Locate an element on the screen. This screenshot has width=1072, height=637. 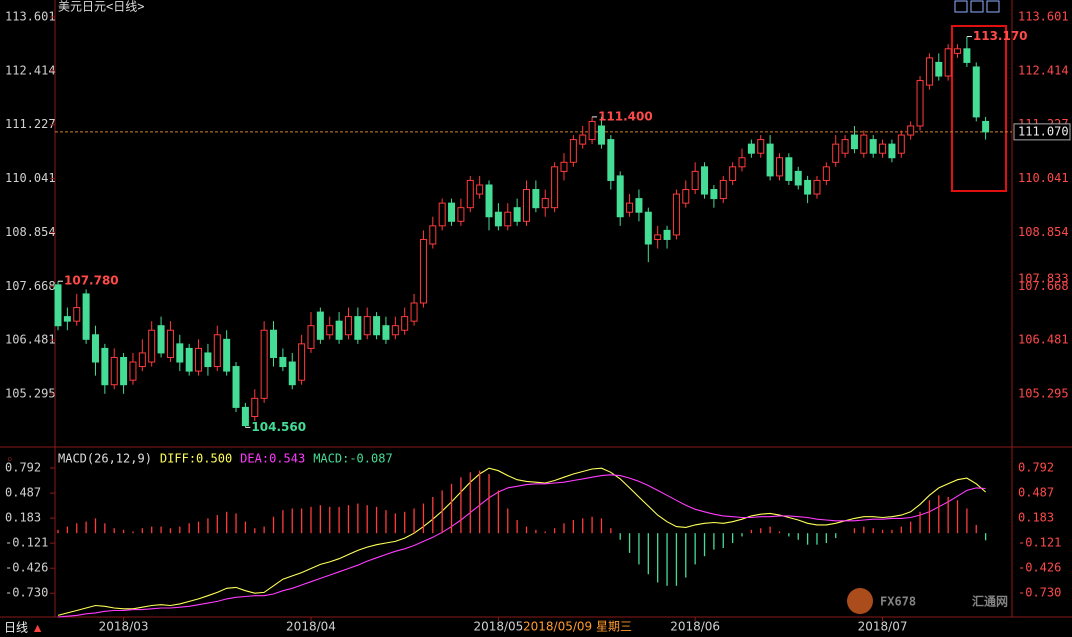
macd-tick-label: -0.121 is located at coordinates (26, 543).